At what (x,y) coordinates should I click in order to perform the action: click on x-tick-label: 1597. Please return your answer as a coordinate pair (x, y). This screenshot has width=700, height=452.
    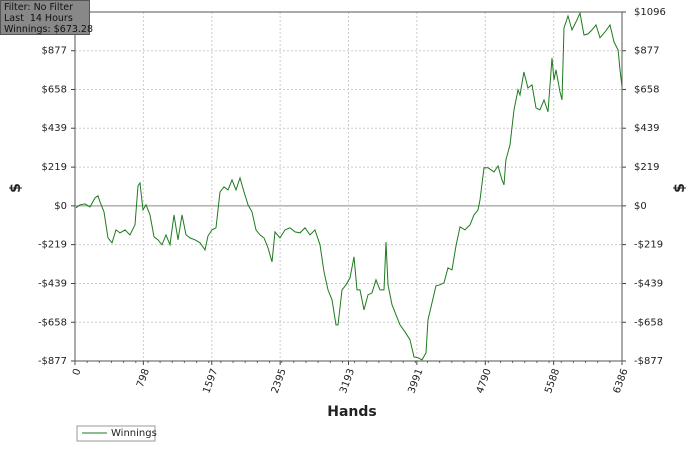
    Looking at the image, I should click on (210, 381).